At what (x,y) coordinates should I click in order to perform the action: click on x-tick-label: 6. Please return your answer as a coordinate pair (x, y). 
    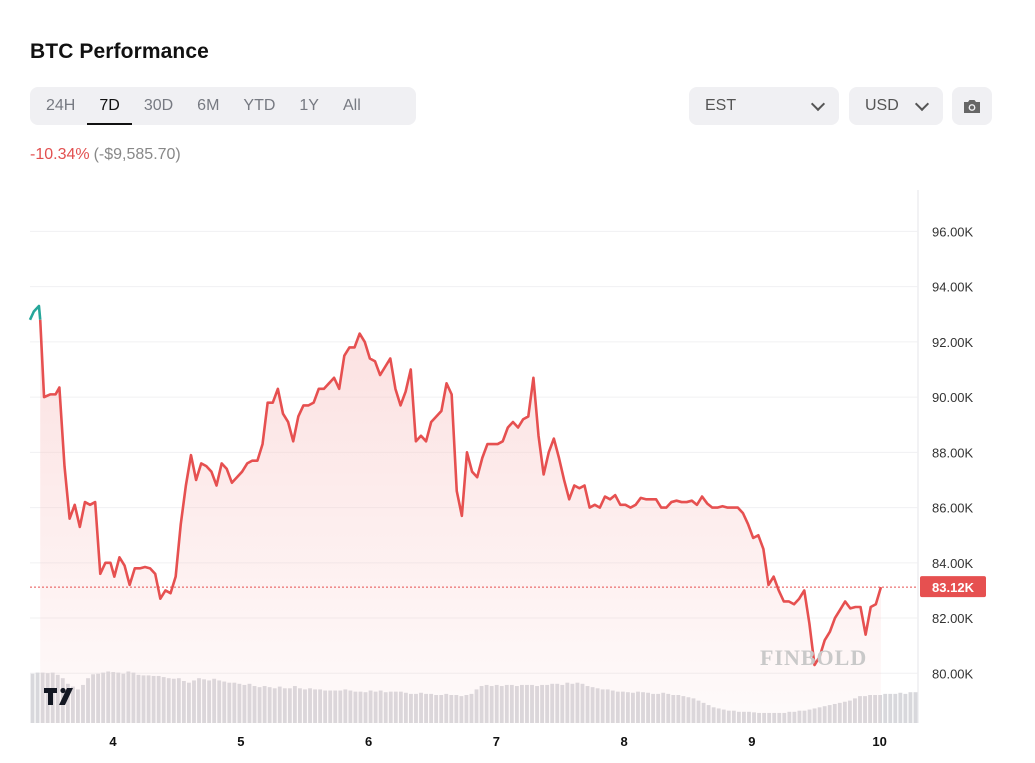
    Looking at the image, I should click on (368, 741).